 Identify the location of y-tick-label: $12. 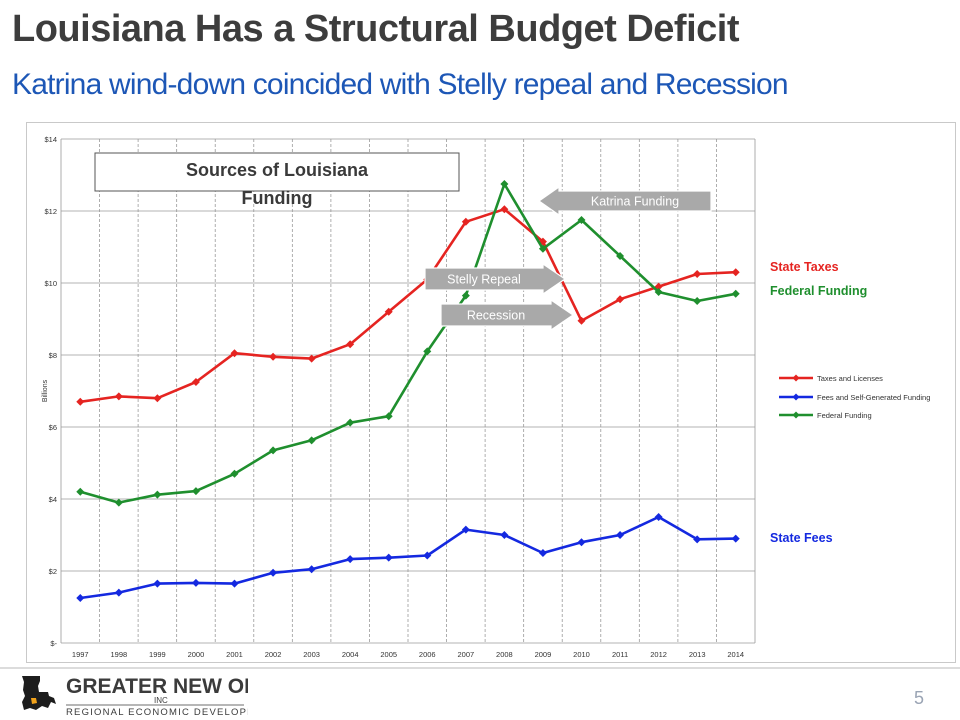
(50, 211).